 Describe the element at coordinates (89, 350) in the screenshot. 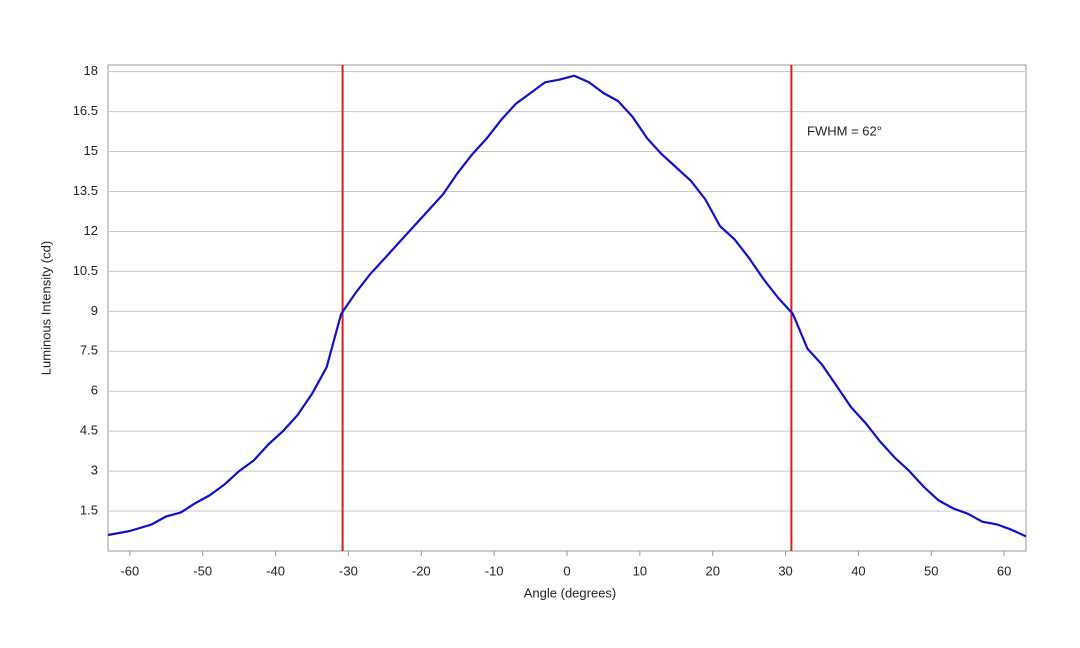

I see `y-tick-label: 7.5` at that location.